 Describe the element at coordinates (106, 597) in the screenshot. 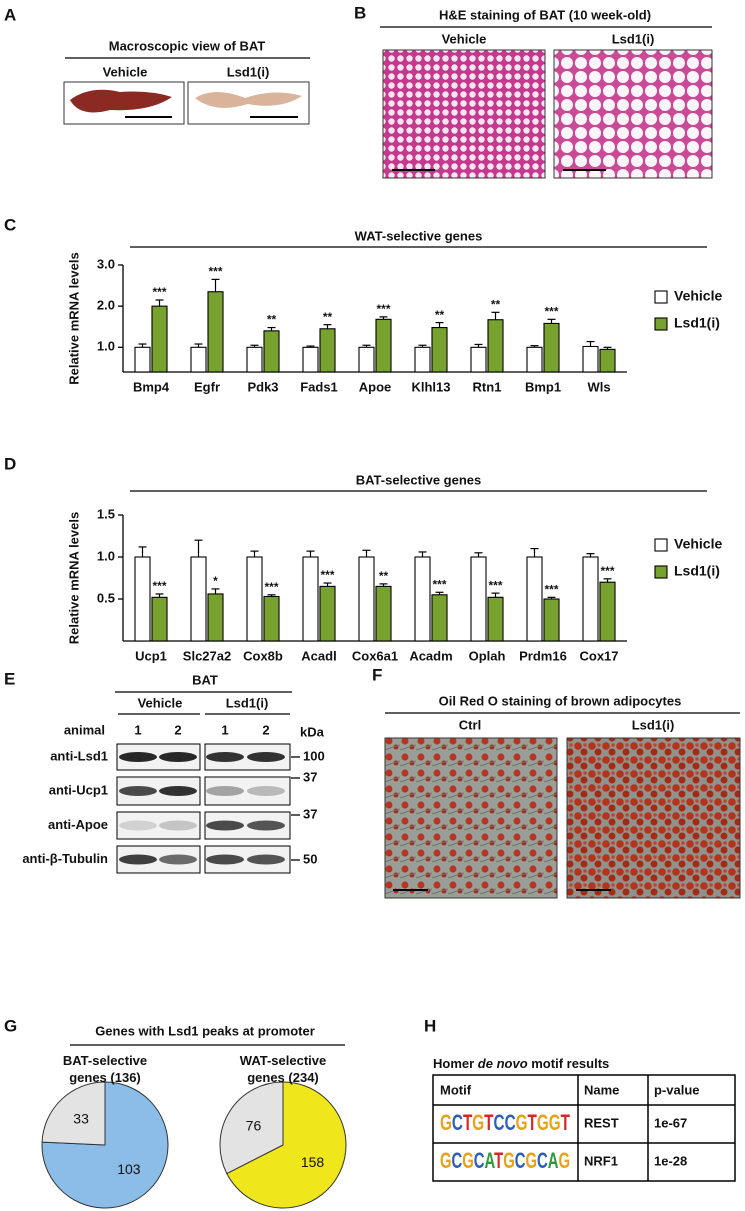

I see `y-tick-label: 0.5` at that location.